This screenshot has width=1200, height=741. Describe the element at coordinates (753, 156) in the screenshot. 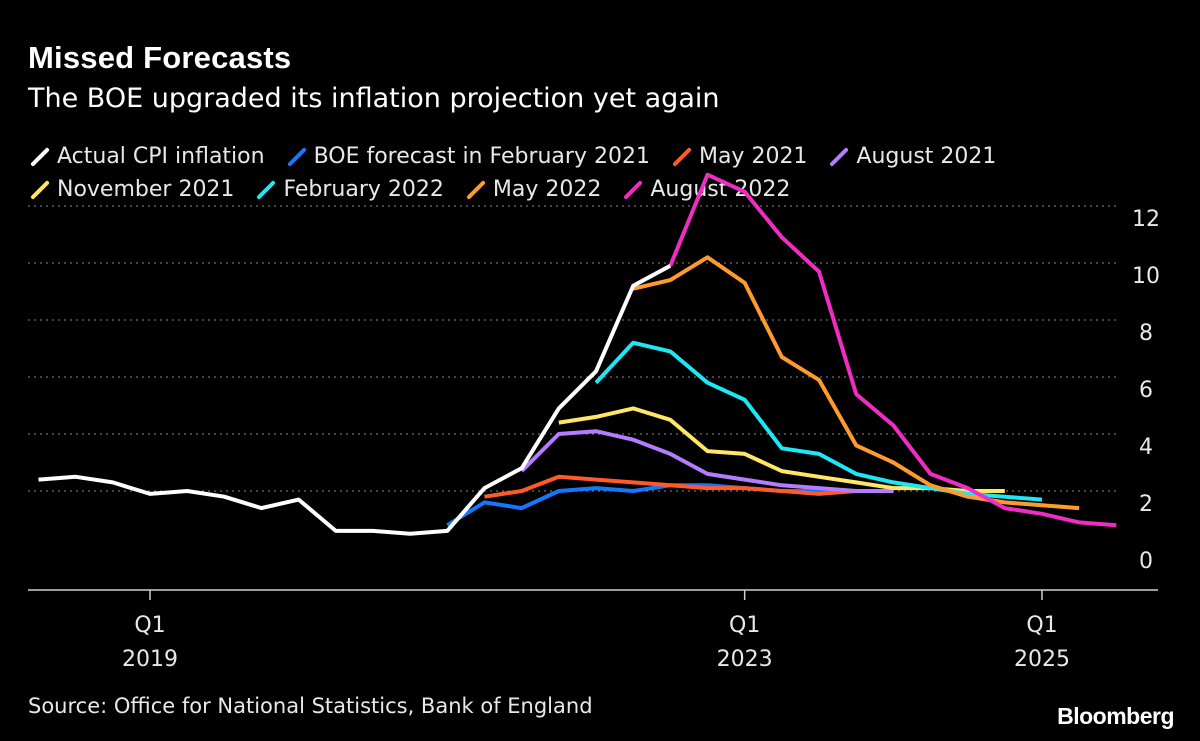

I see `legend-label: May 2021` at that location.